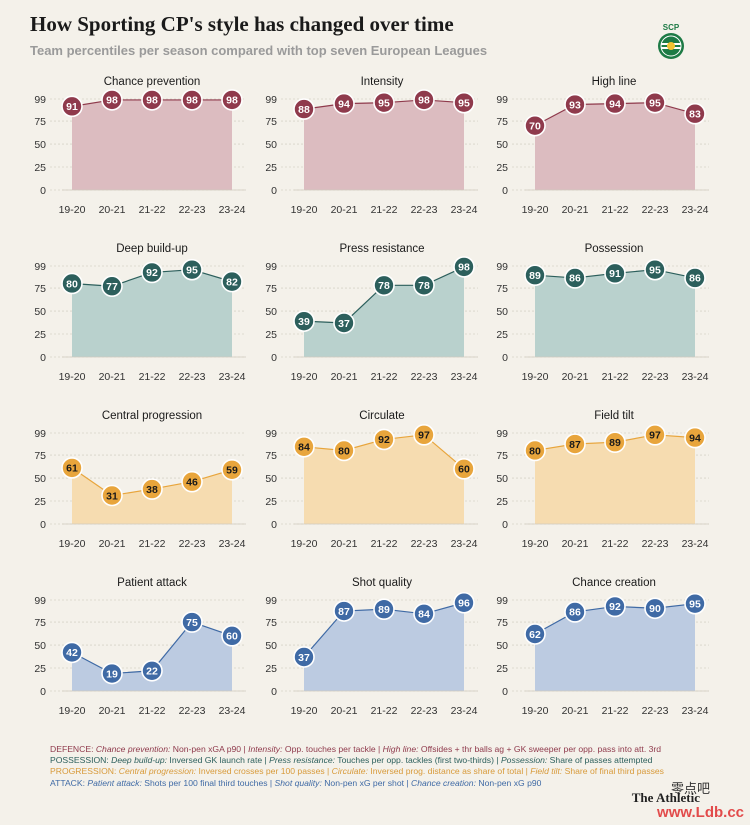  Describe the element at coordinates (69, 782) in the screenshot. I see `footer-group: ATTACK:` at that location.